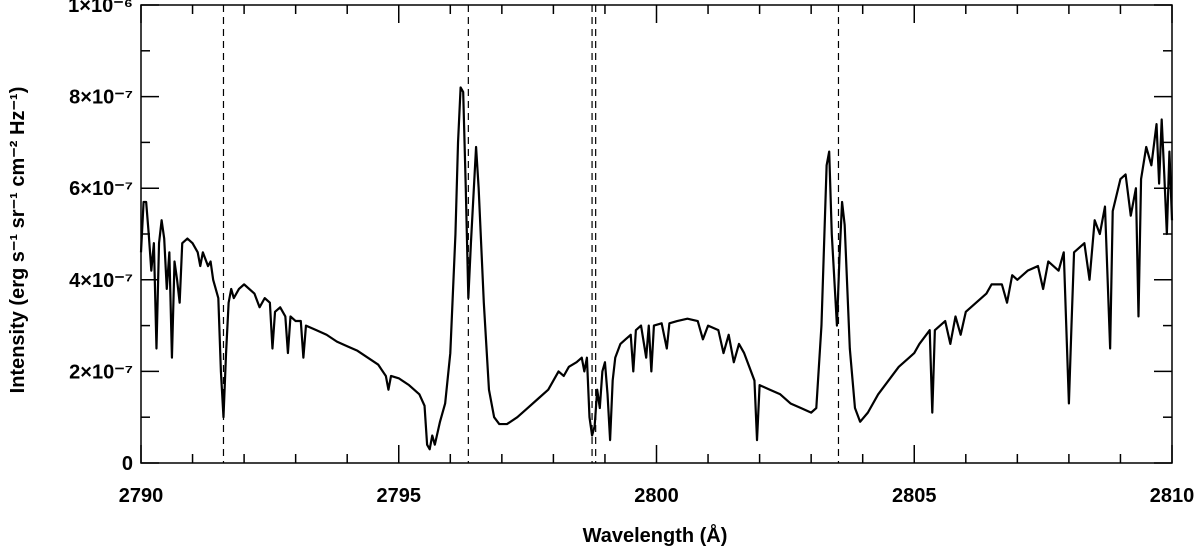 The height and width of the screenshot is (555, 1200). I want to click on y-tick-label: 2×10⁻⁷, so click(101, 372).